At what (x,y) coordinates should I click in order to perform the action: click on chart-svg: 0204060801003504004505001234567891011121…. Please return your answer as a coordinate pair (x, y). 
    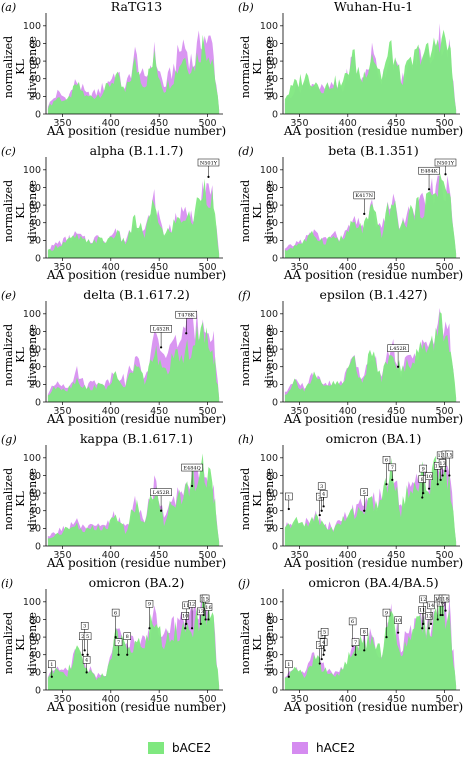
    Looking at the image, I should click on (360, 647).